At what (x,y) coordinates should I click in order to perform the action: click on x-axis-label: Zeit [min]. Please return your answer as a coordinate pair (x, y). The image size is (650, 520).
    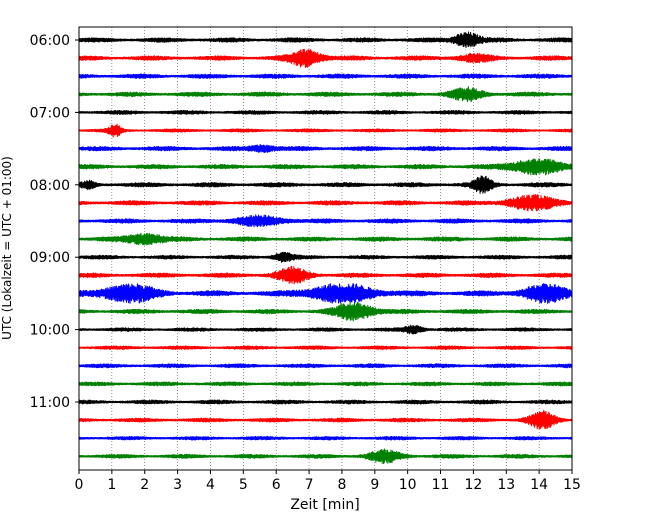
    Looking at the image, I should click on (324, 505).